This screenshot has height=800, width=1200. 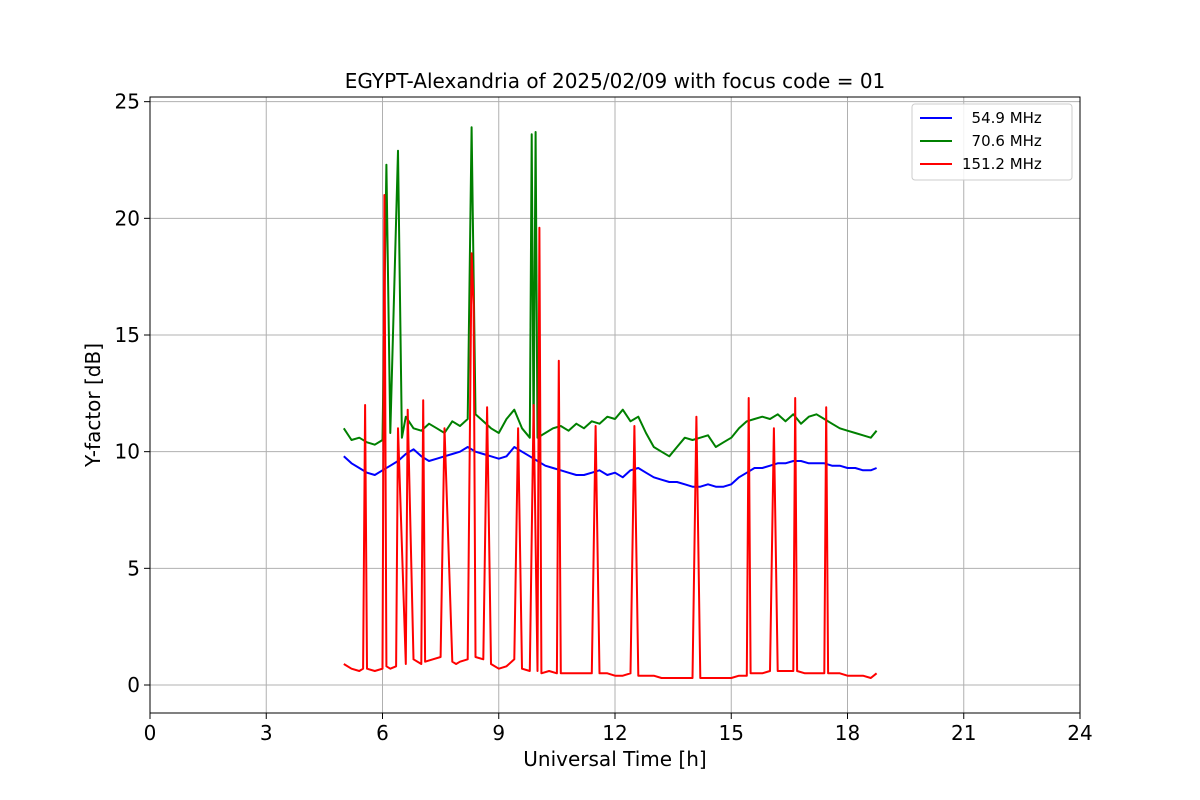 What do you see at coordinates (93, 405) in the screenshot?
I see `y-axis-label: Y-factor [dB]` at bounding box center [93, 405].